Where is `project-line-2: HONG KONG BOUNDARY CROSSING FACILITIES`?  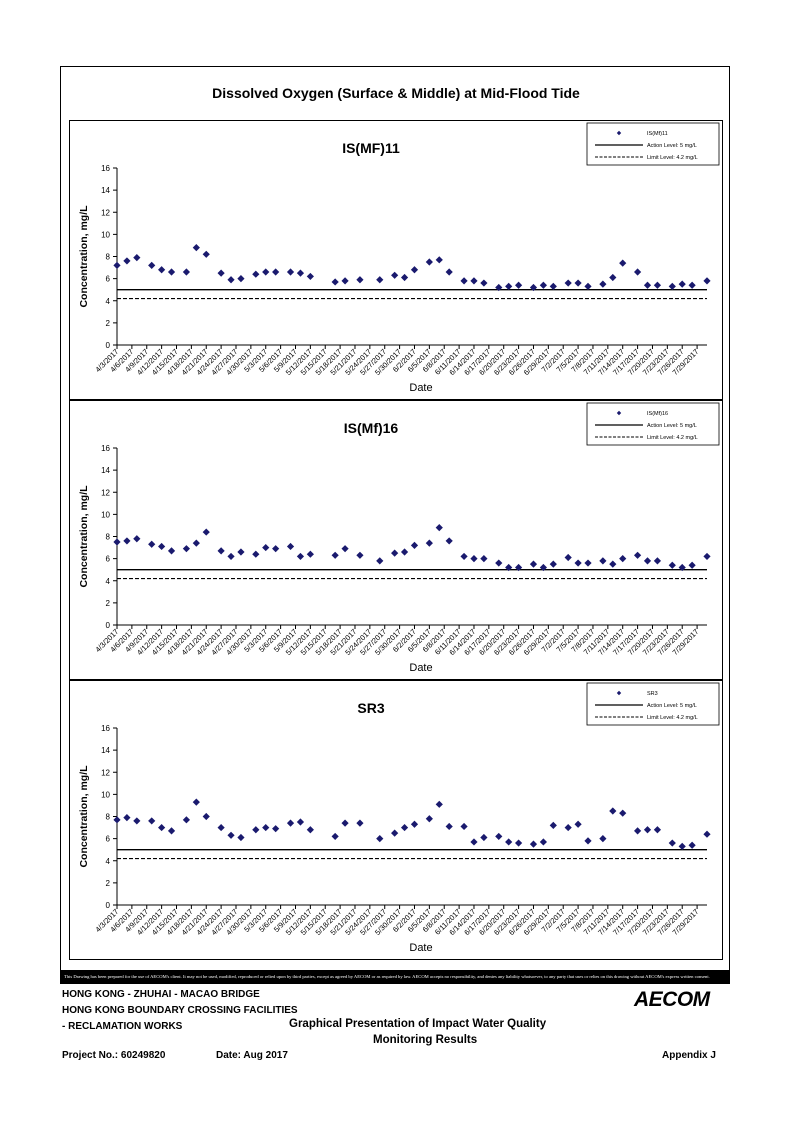
project-line-2: HONG KONG BOUNDARY CROSSING FACILITIES is located at coordinates (180, 1010).